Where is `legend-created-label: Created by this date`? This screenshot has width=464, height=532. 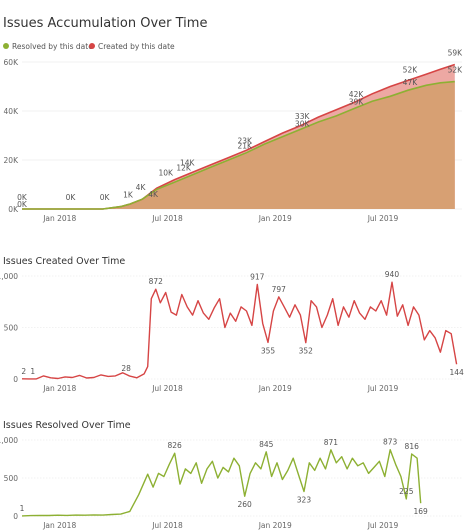 legend-created-label: Created by this date is located at coordinates (136, 46).